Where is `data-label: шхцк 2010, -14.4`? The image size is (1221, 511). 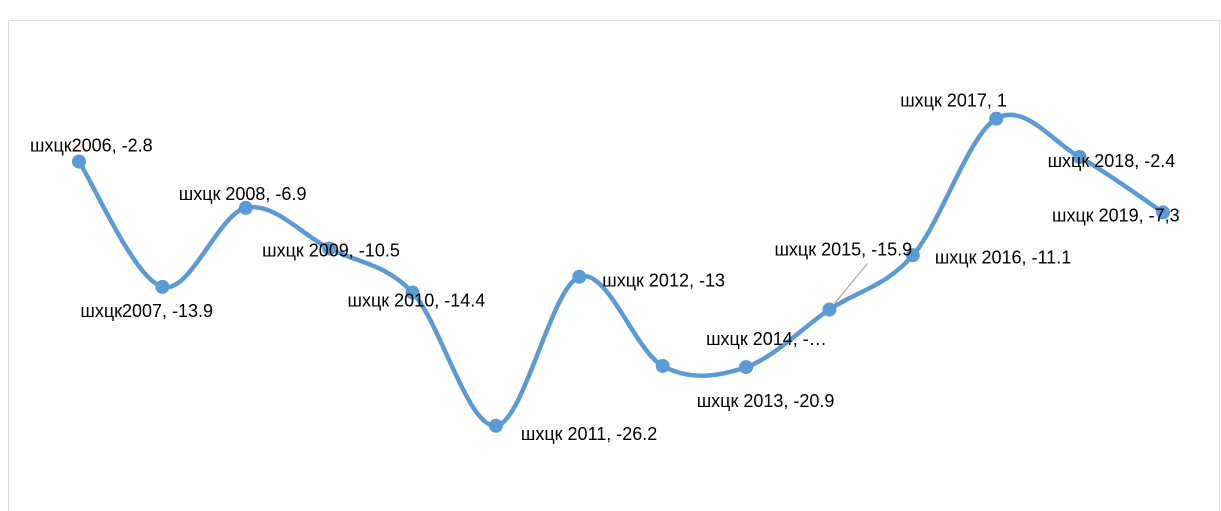 data-label: шхцк 2010, -14.4 is located at coordinates (417, 301).